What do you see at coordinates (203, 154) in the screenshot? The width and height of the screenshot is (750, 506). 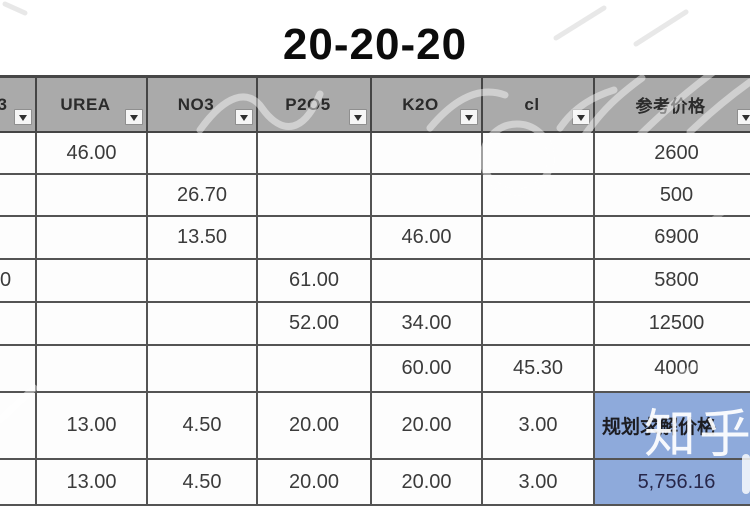 I see `cell-no3-row1` at bounding box center [203, 154].